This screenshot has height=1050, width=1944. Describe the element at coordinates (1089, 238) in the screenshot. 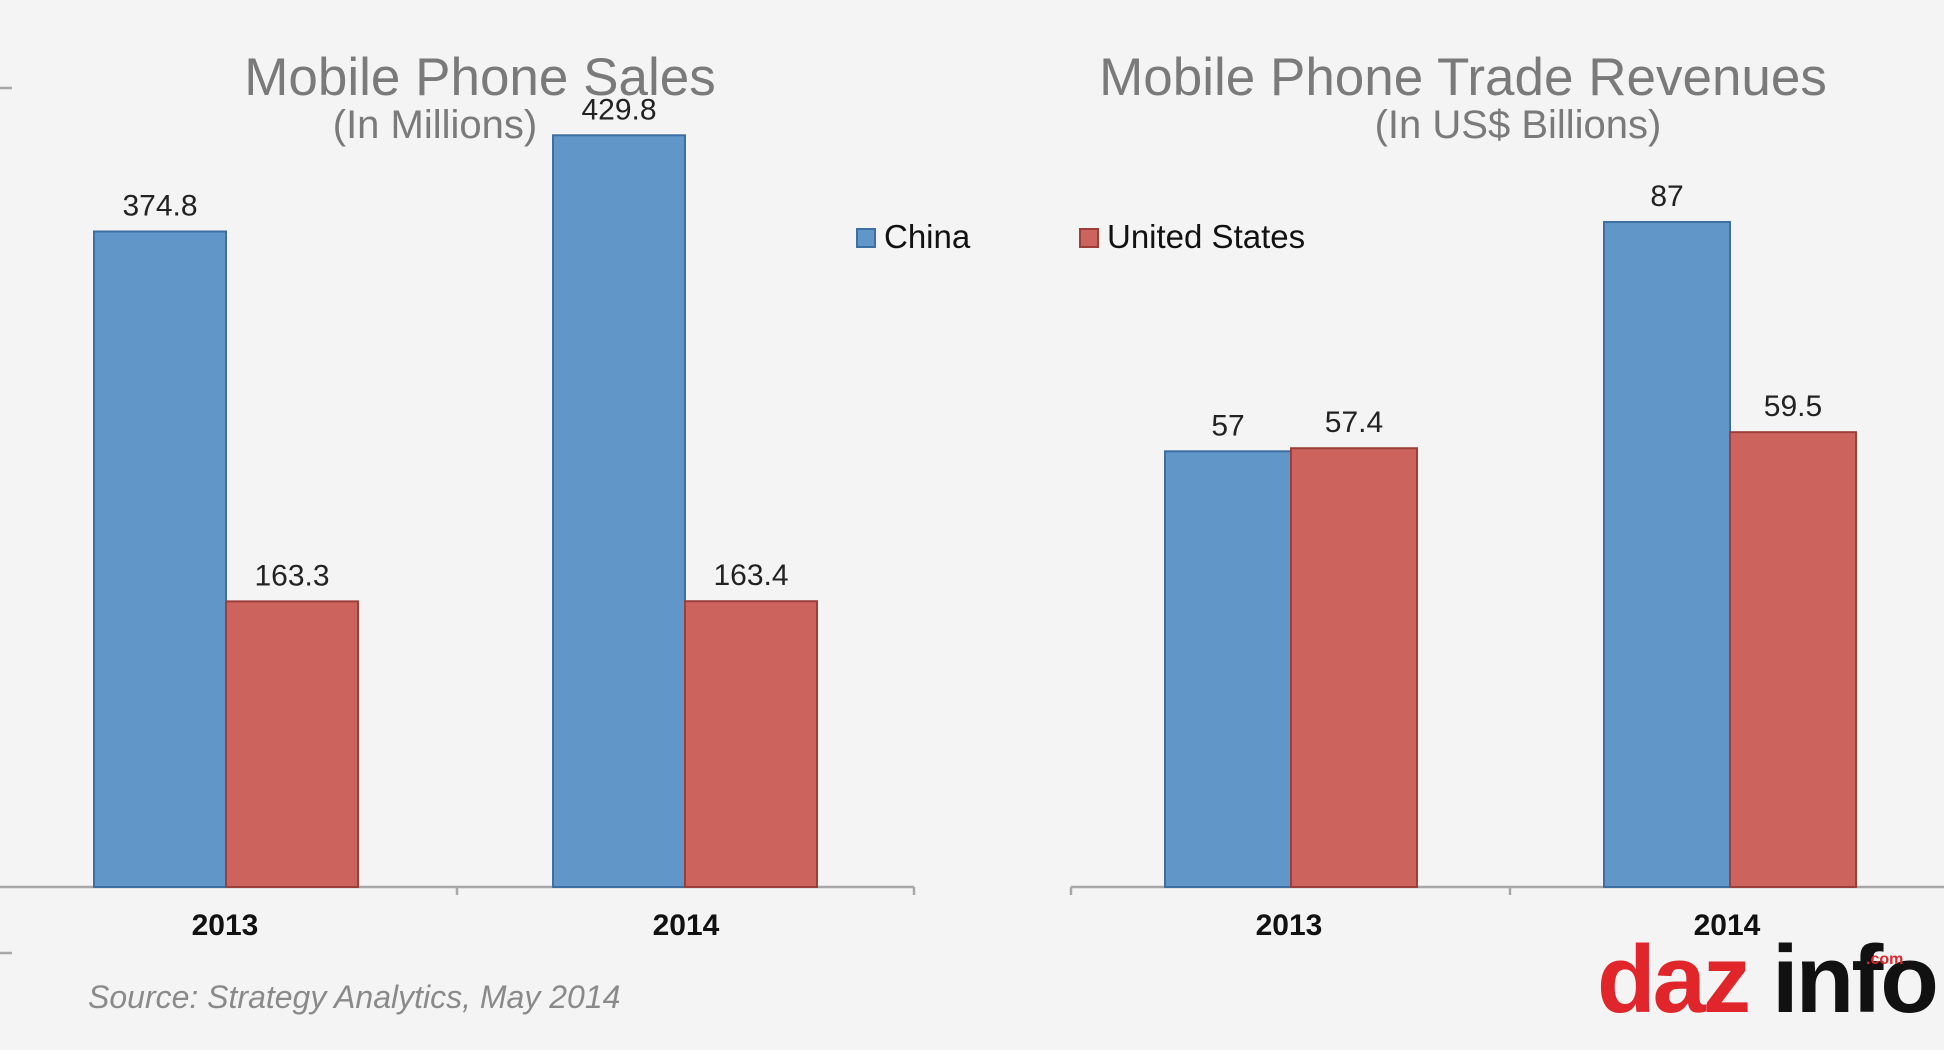

I see `legend-swatch-us` at that location.